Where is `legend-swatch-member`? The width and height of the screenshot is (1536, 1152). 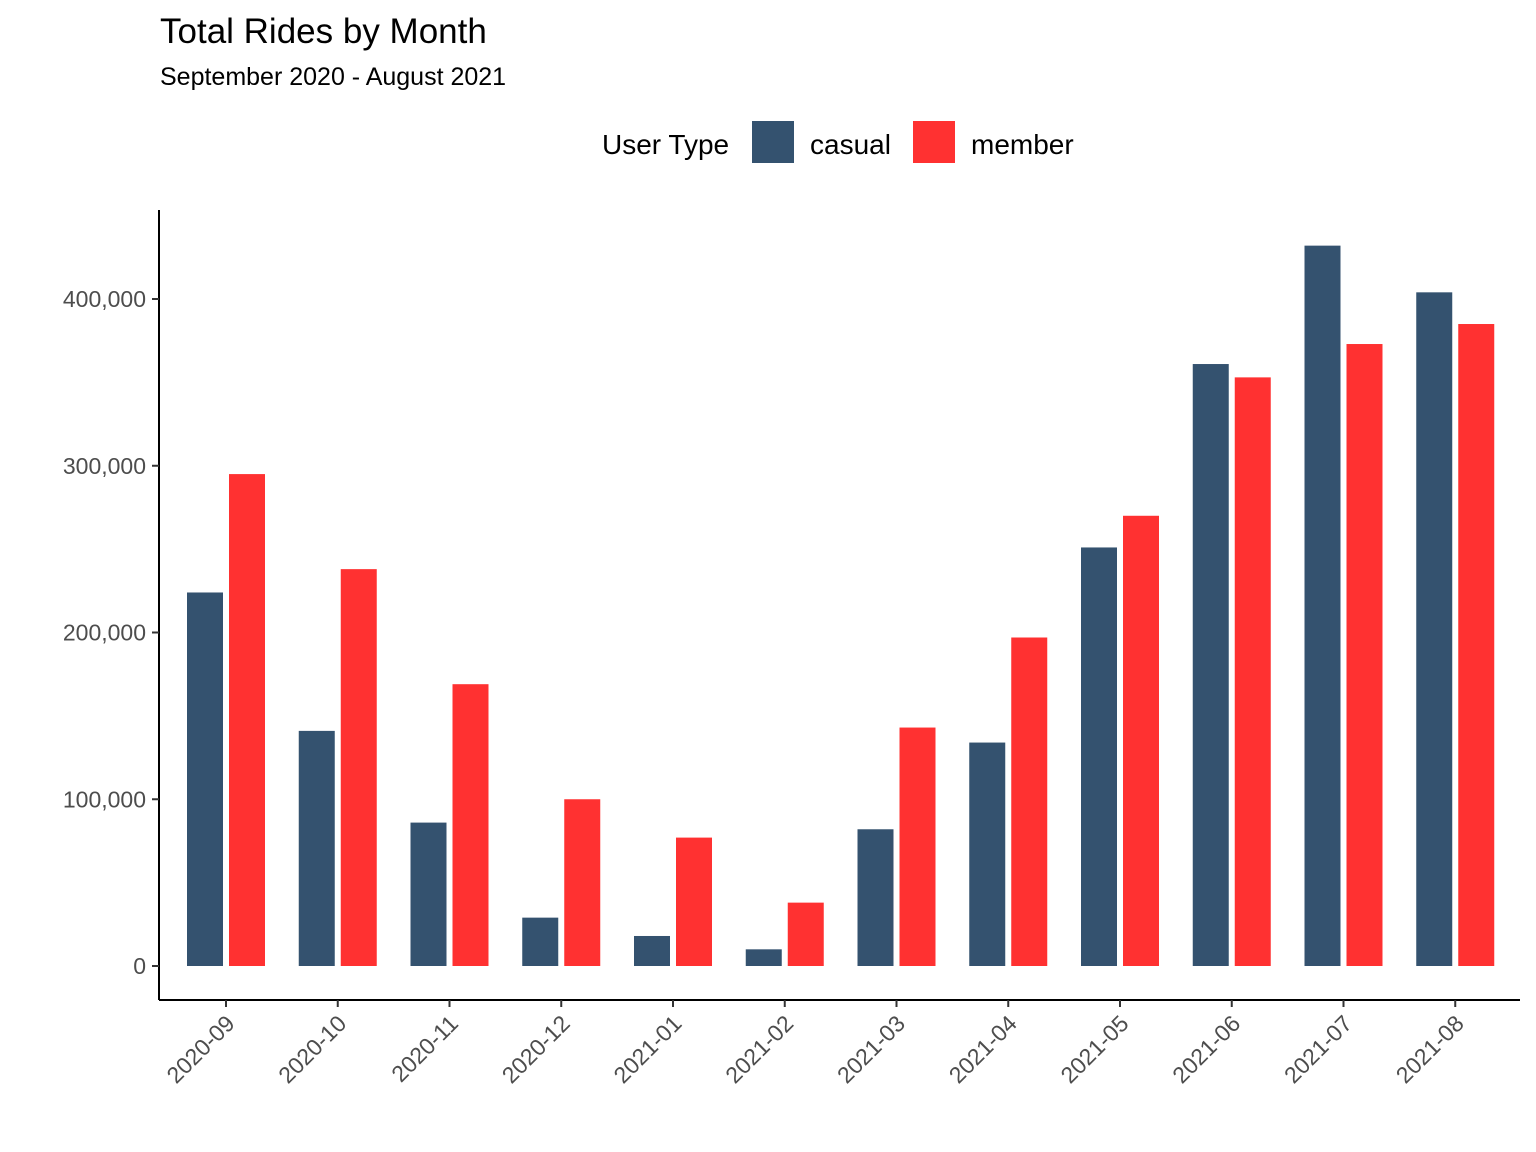 legend-swatch-member is located at coordinates (934, 142).